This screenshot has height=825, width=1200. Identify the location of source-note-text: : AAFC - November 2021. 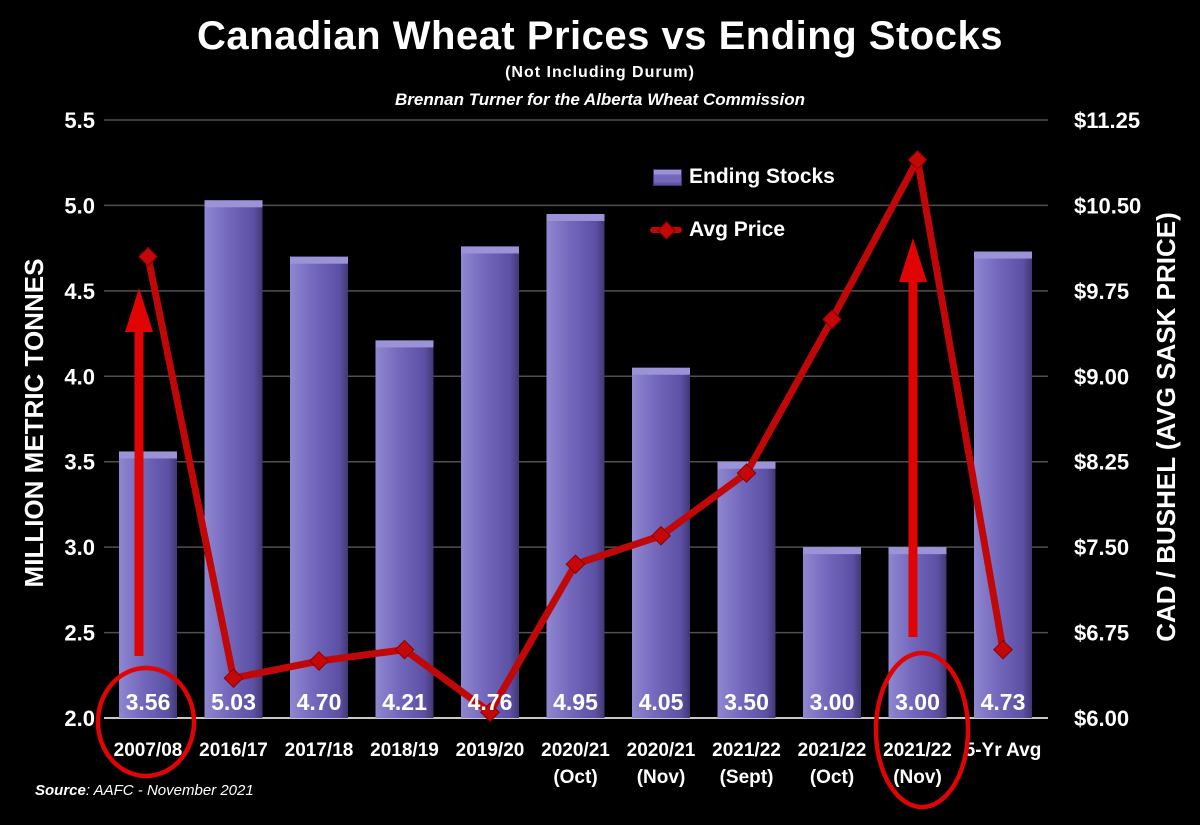
(169, 790).